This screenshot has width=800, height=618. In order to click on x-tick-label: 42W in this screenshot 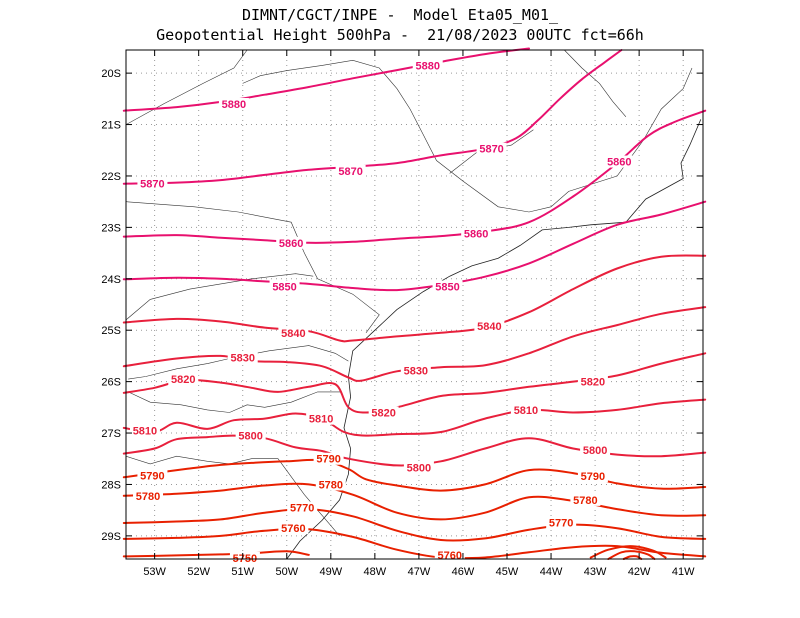, I will do `click(639, 572)`.